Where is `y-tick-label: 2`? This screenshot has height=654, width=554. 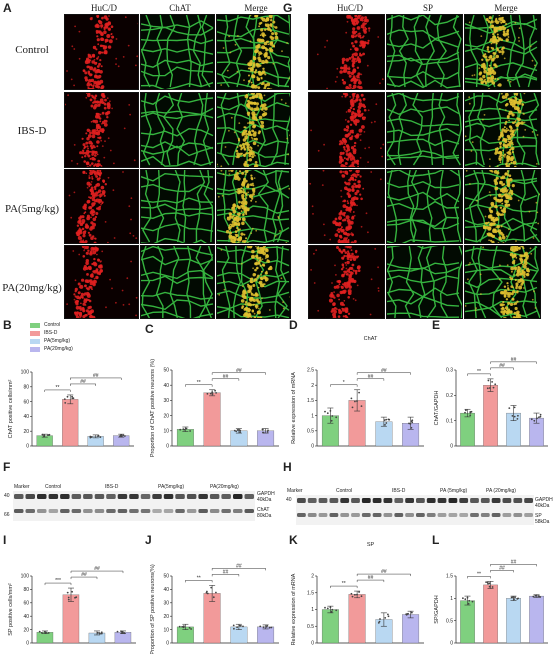
y-tick-label: 2 is located at coordinates (312, 577).